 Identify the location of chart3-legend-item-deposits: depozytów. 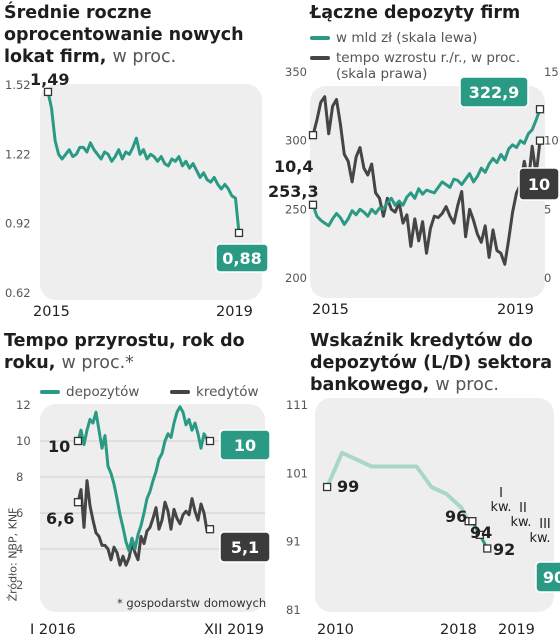
(89, 392).